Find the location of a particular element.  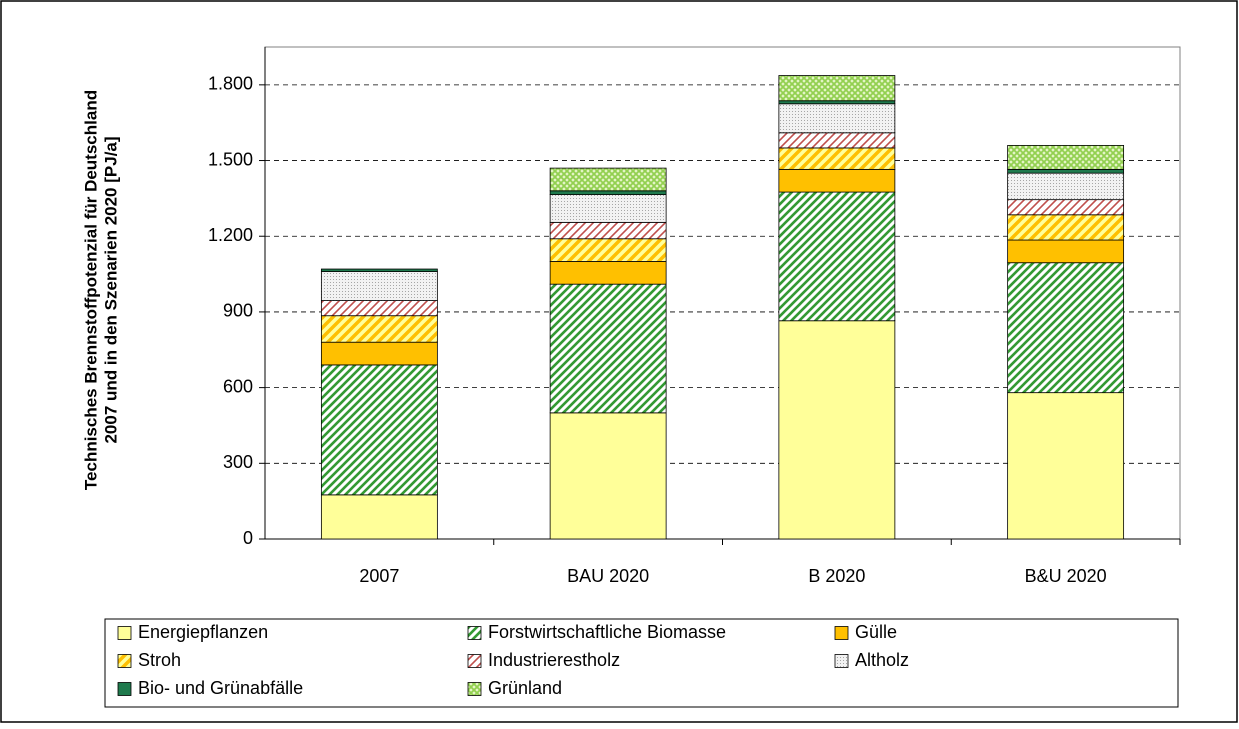

x-tick-label: B&U 2020 is located at coordinates (1066, 576).